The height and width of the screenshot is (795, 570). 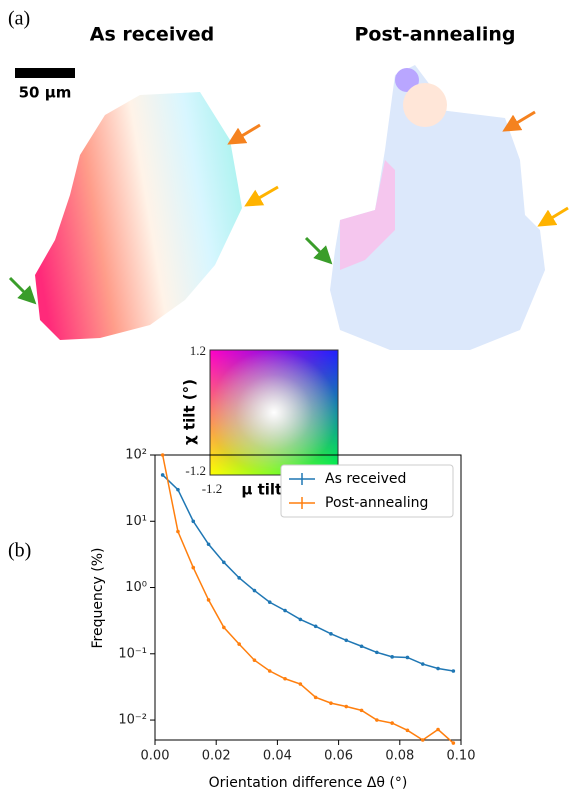 I want to click on series-line, so click(x=308, y=573).